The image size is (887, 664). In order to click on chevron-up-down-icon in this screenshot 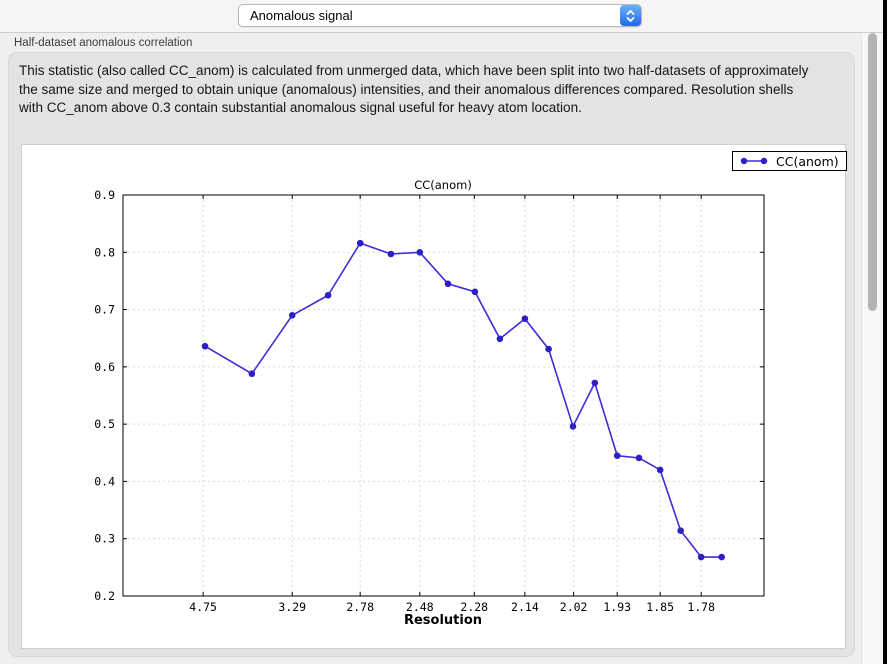, I will do `click(630, 15)`.